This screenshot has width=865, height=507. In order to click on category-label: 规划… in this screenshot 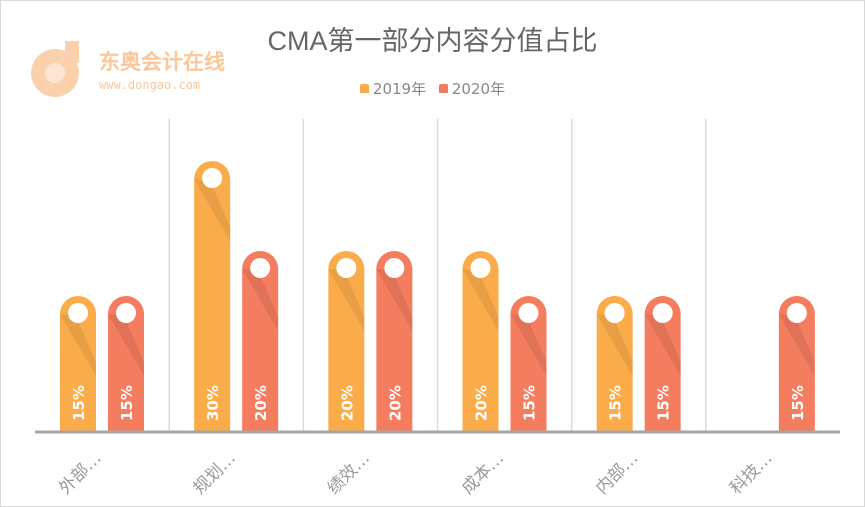, I will do `click(215, 473)`.